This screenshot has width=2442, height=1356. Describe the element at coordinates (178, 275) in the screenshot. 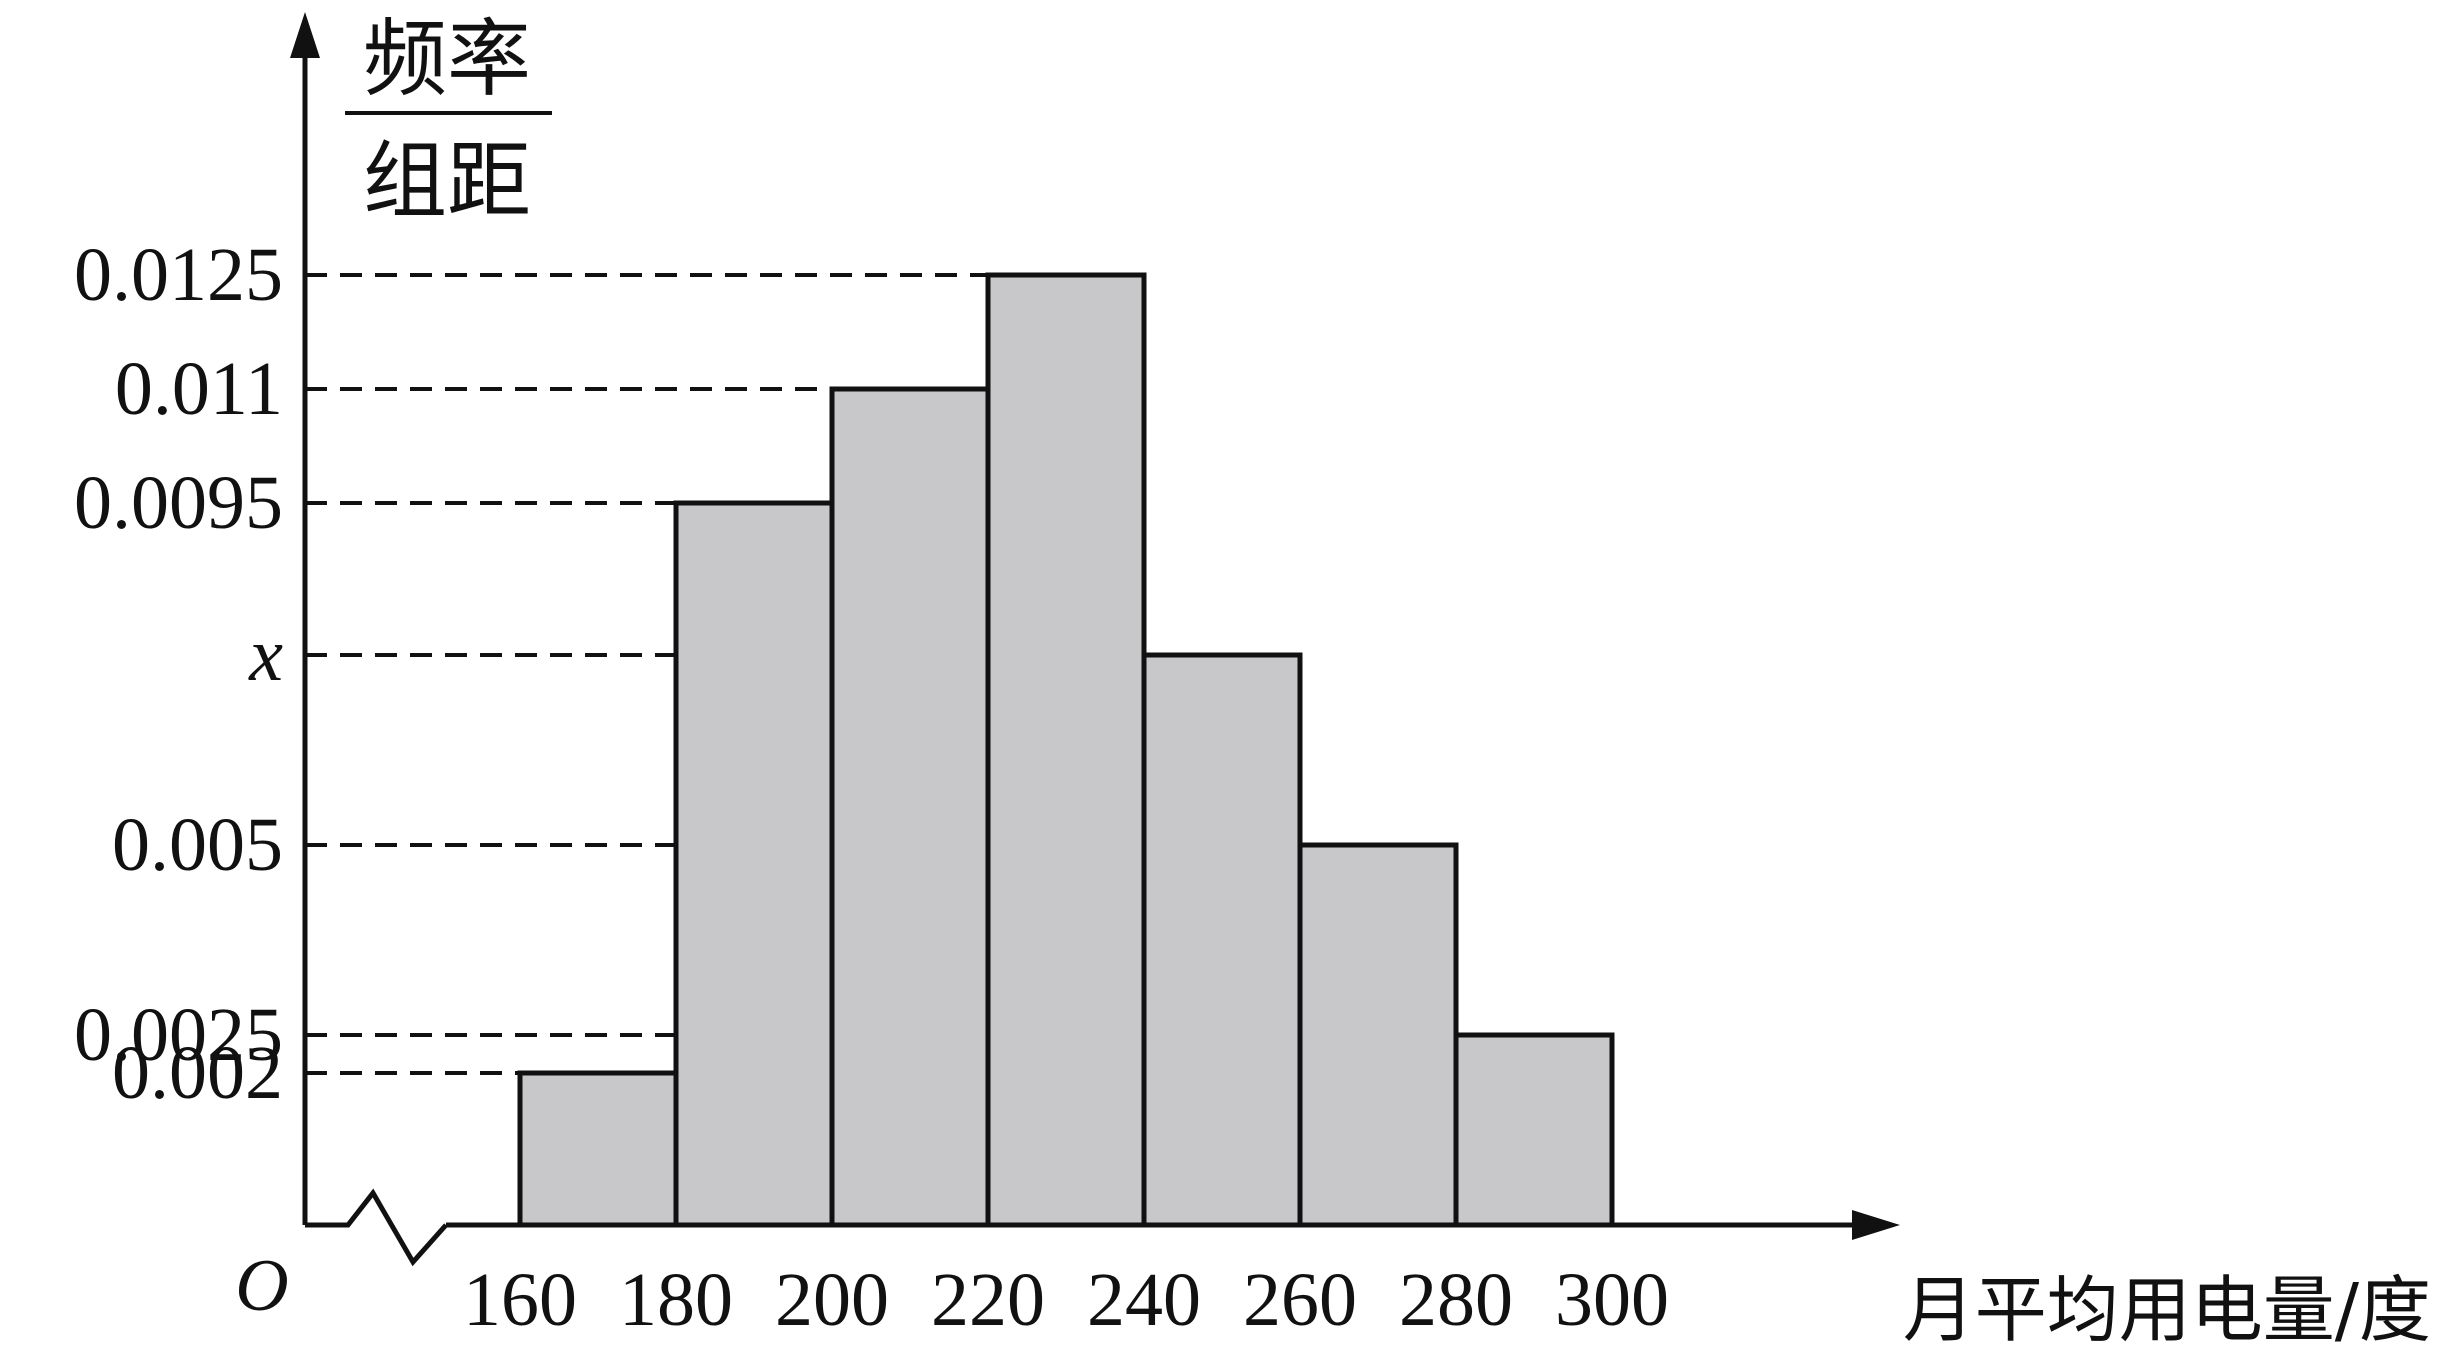

I see `y-tick-label: 0.0125` at that location.